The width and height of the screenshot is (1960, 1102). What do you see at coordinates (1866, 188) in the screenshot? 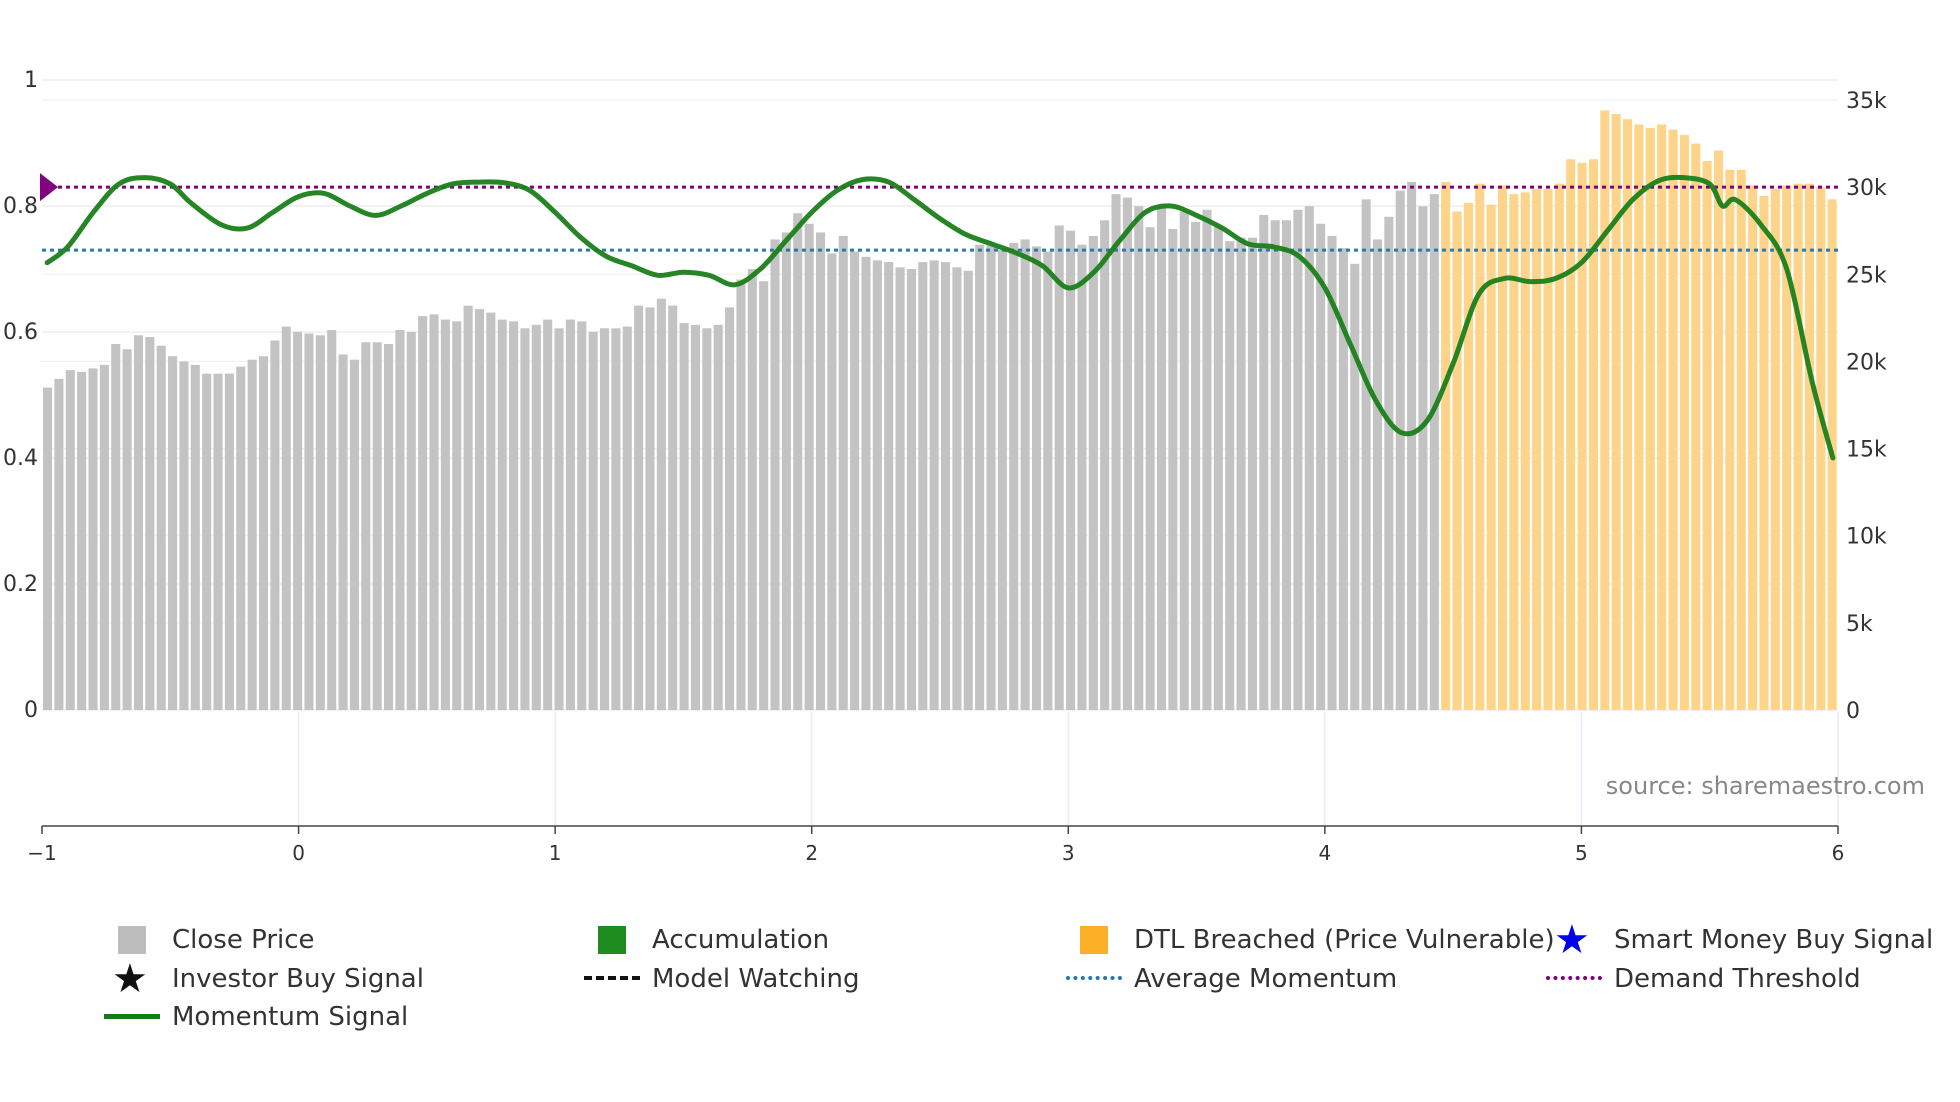
I see `y-right-tick-label: 30k` at bounding box center [1866, 188].